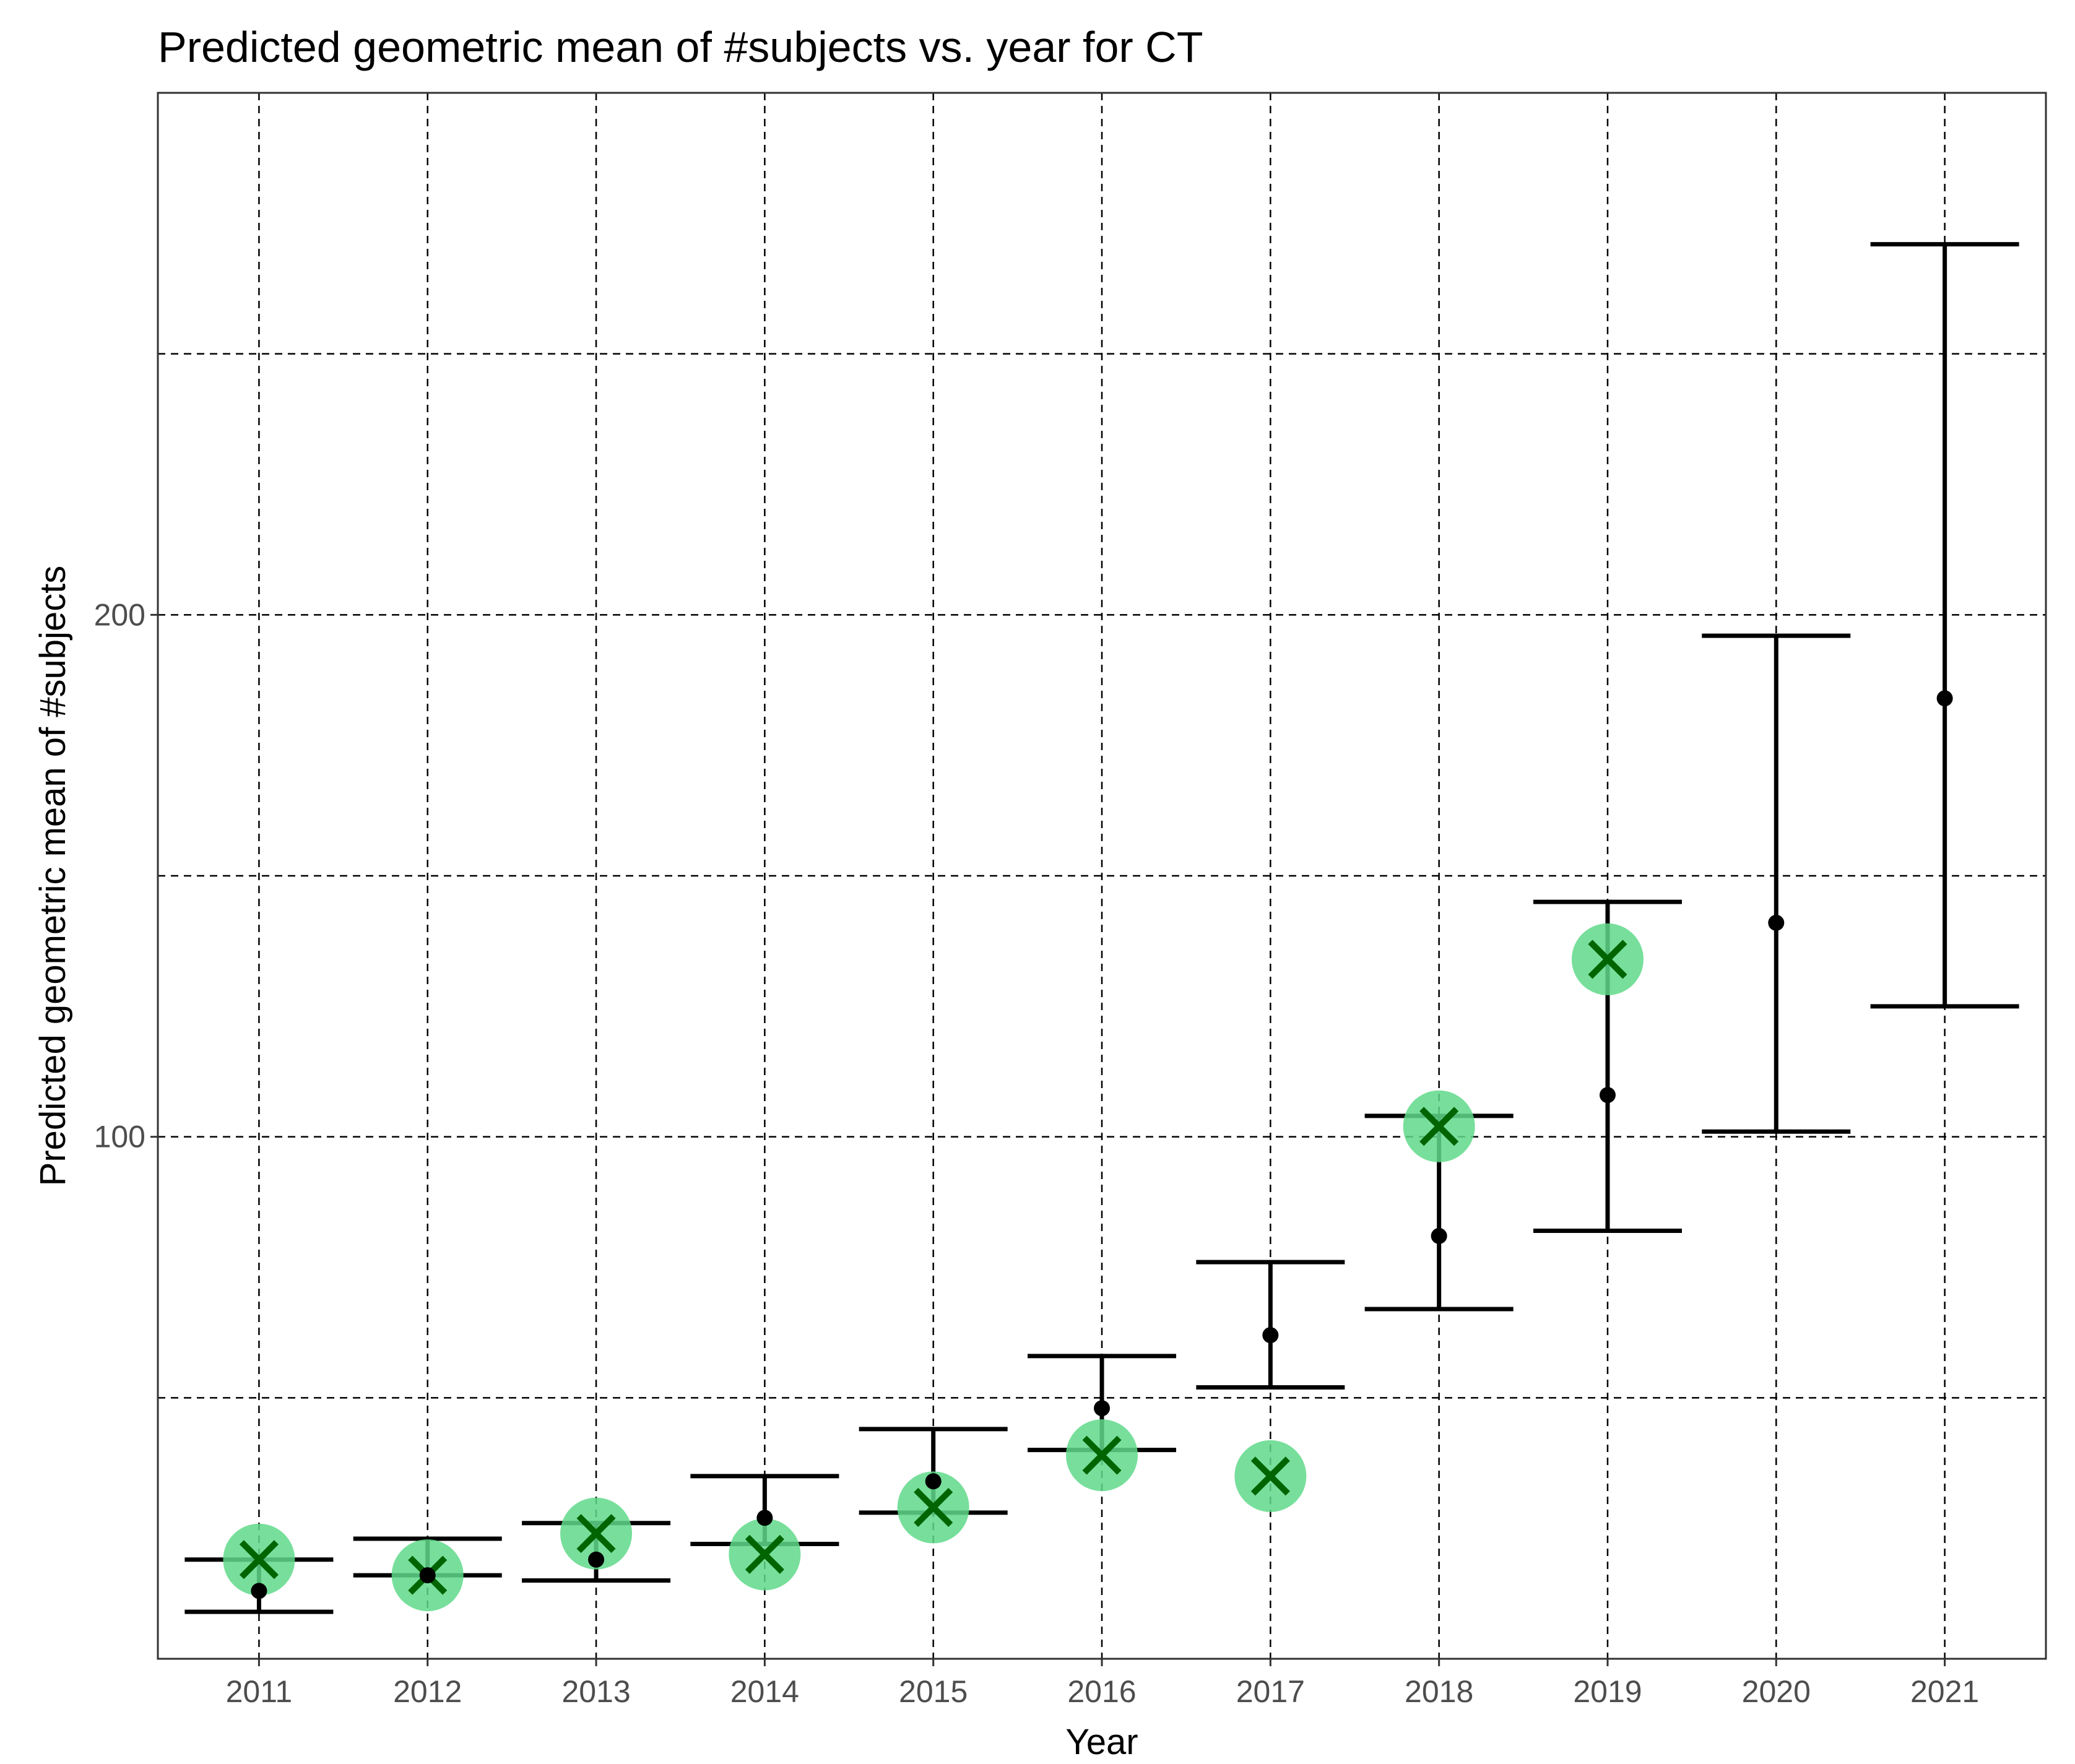  What do you see at coordinates (1101, 1691) in the screenshot?
I see `x-tick-label: 2016` at bounding box center [1101, 1691].